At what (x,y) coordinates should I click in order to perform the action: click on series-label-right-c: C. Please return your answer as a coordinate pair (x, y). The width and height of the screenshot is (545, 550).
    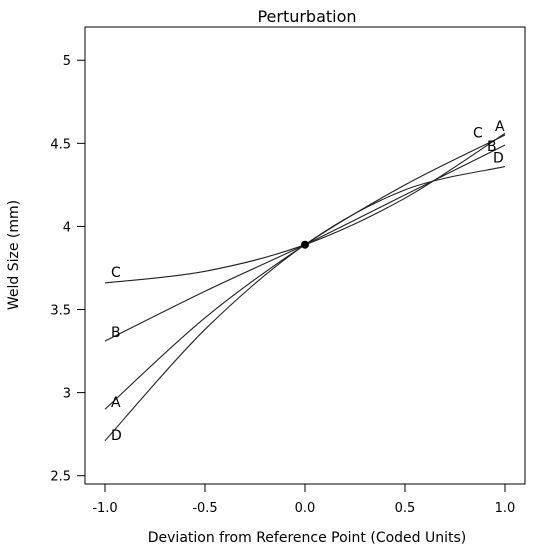
    Looking at the image, I should click on (478, 133).